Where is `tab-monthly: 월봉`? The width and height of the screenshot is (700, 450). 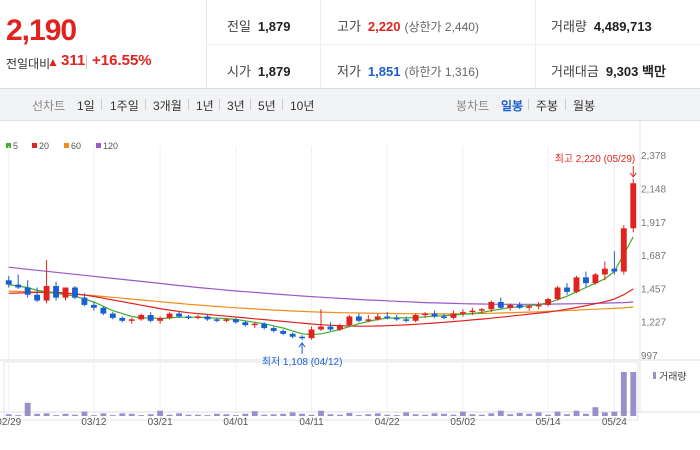
tab-monthly: 월봉 is located at coordinates (584, 106).